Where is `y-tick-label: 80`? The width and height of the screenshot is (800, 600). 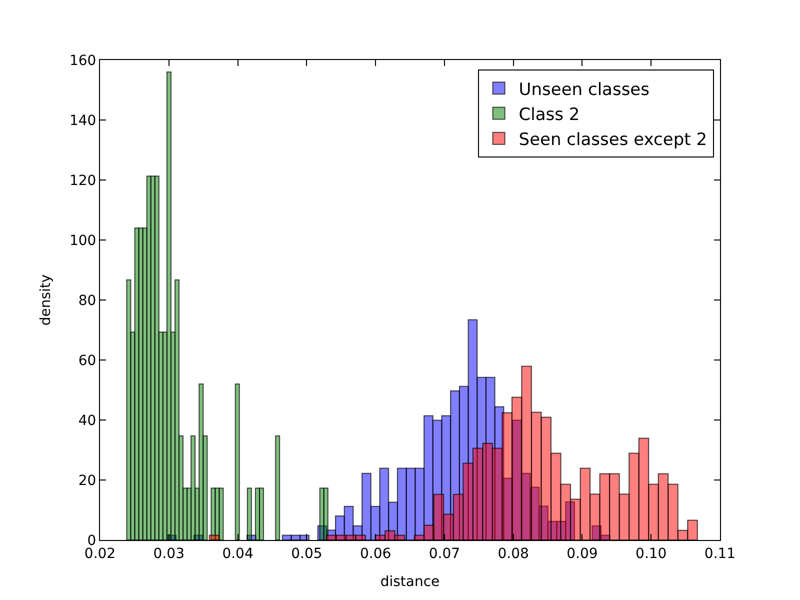 y-tick-label: 80 is located at coordinates (87, 300).